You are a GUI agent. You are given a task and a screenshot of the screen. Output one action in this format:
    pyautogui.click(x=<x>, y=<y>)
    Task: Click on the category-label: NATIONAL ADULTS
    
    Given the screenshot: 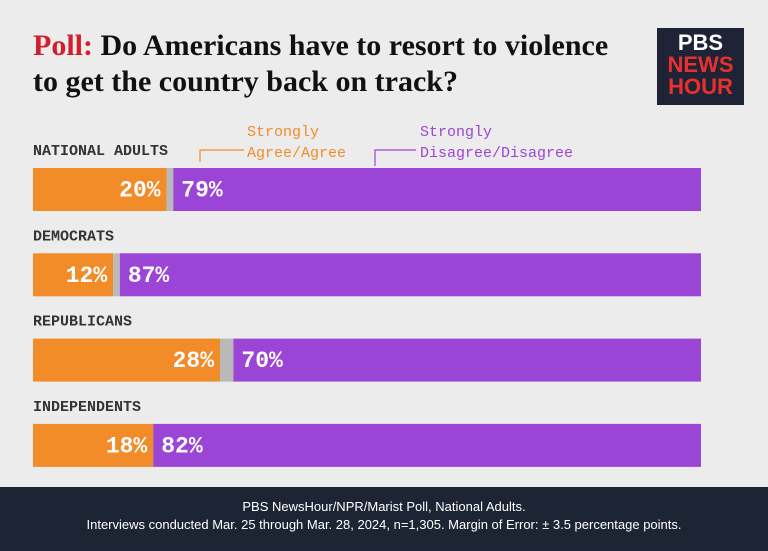 What is the action you would take?
    pyautogui.click(x=100, y=151)
    